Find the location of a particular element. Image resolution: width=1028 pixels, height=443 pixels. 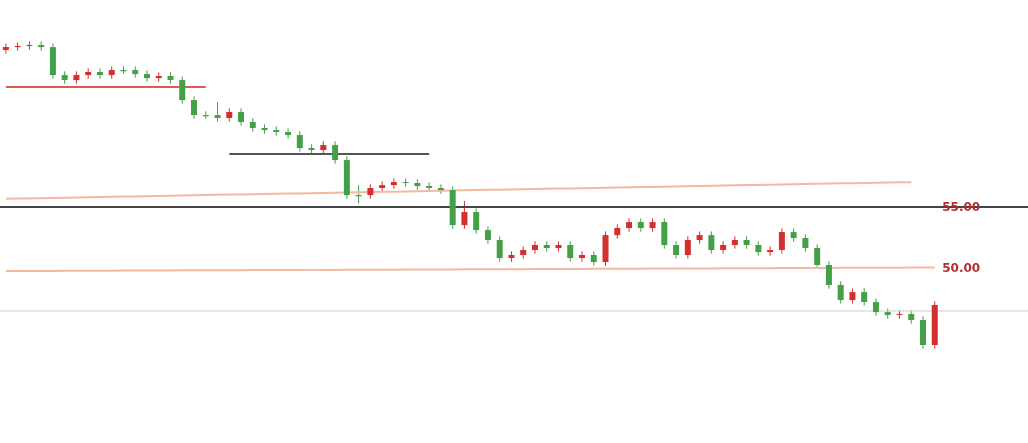

line-series is located at coordinates (458, 190).